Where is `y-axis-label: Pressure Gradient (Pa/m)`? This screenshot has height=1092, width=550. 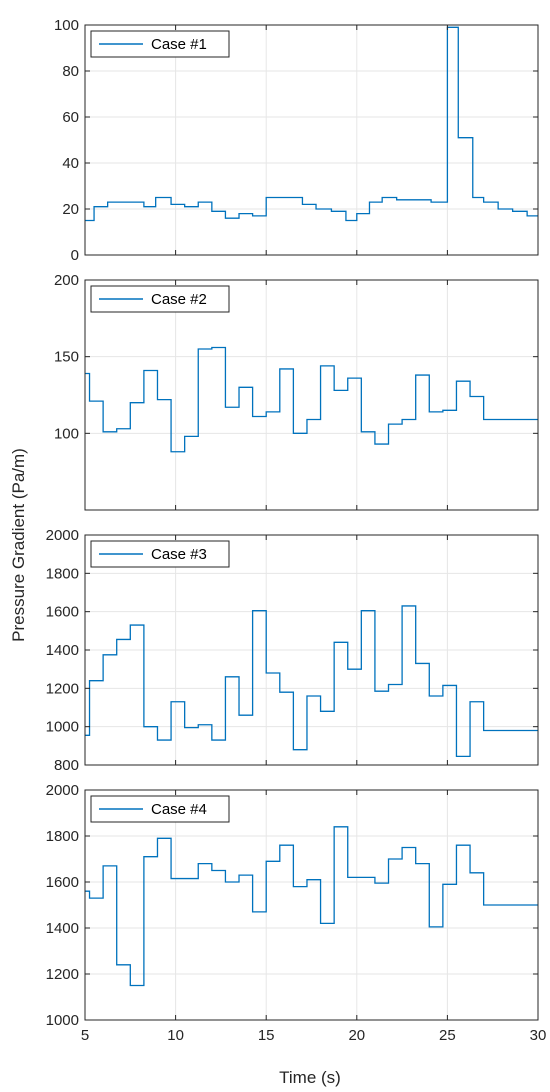 y-axis-label: Pressure Gradient (Pa/m) is located at coordinates (18, 545).